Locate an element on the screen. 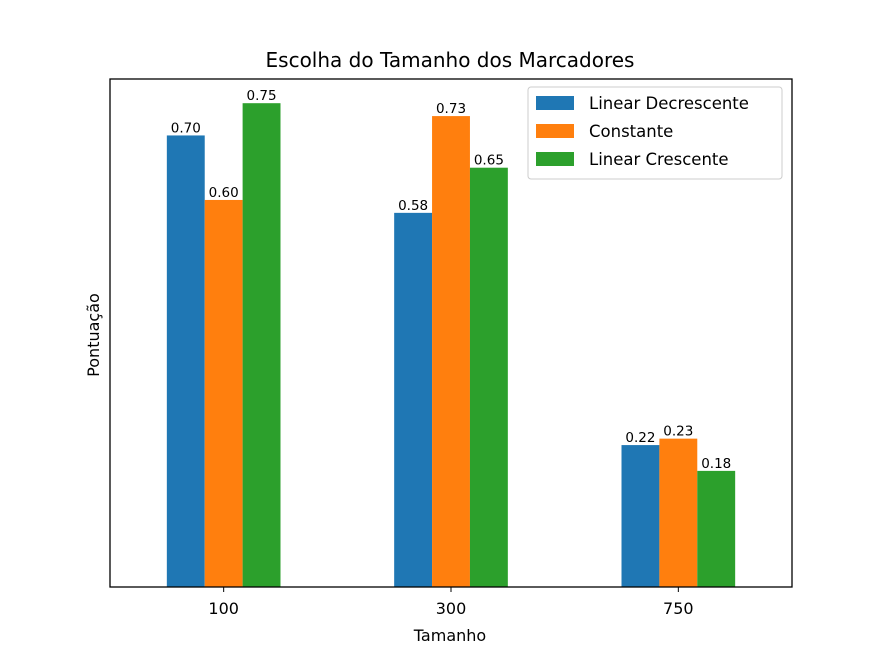 Image resolution: width=880 pixels, height=660 pixels. data-label: 0.18 is located at coordinates (716, 464).